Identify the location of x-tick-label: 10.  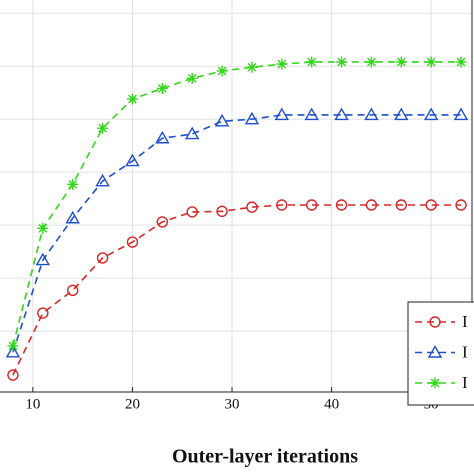
(32, 404).